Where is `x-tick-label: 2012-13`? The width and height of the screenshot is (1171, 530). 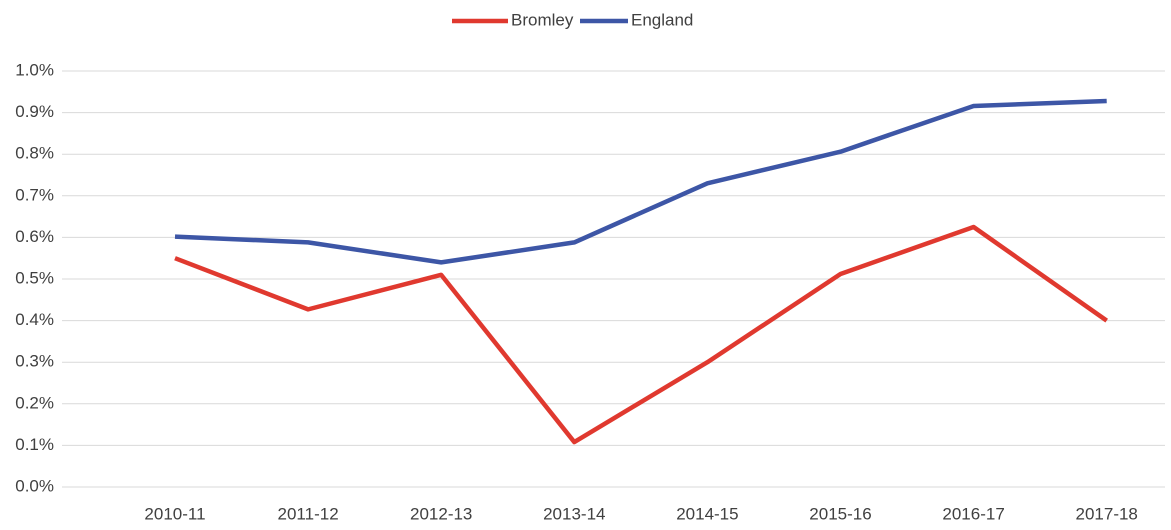 x-tick-label: 2012-13 is located at coordinates (441, 513).